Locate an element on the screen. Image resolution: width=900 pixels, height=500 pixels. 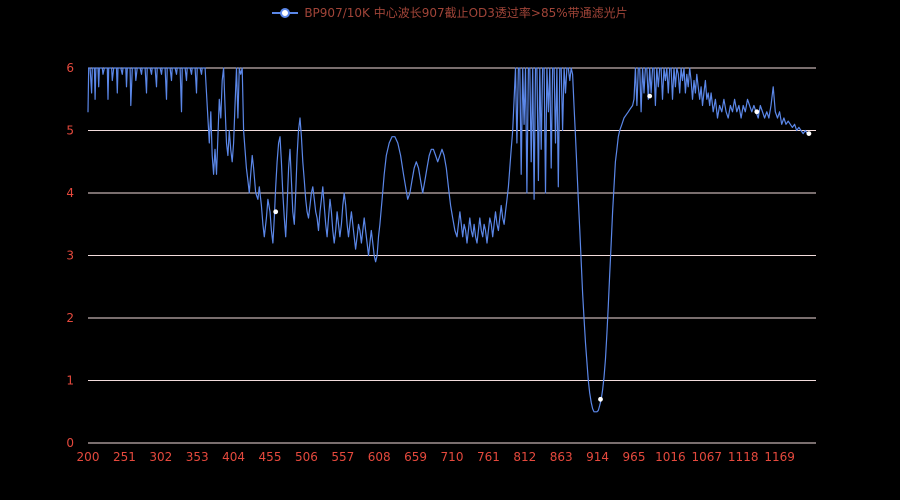
x-tick-label: 1169 is located at coordinates (779, 457).